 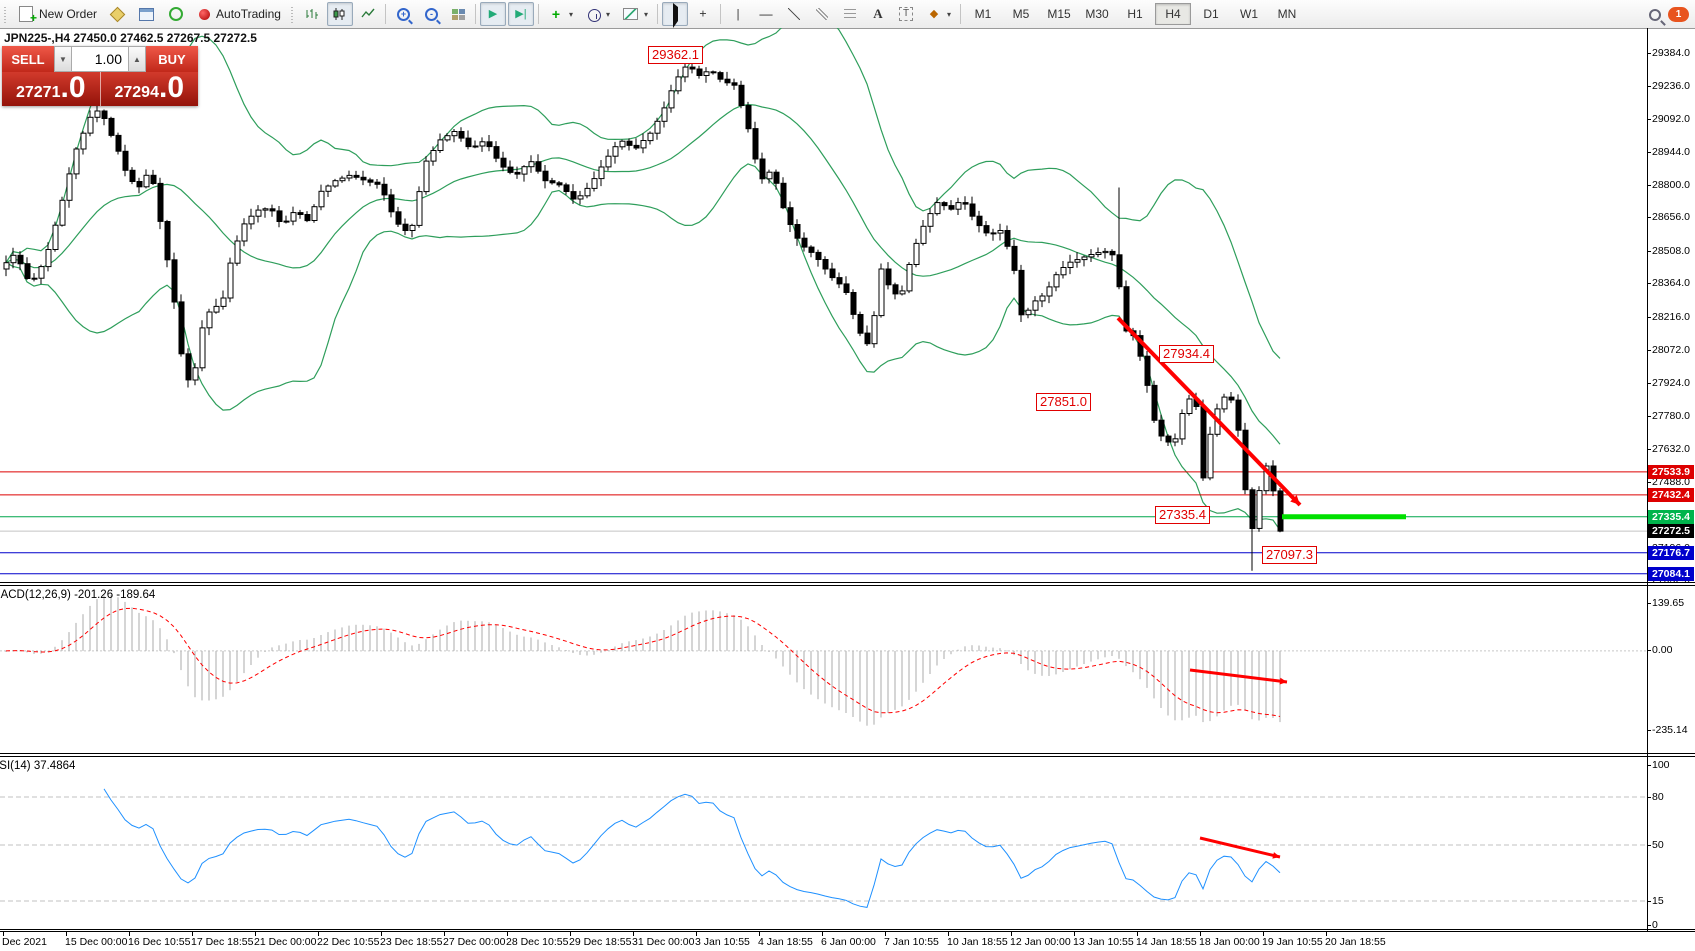 What do you see at coordinates (1209, 411) in the screenshot?
I see `trend-arrow` at bounding box center [1209, 411].